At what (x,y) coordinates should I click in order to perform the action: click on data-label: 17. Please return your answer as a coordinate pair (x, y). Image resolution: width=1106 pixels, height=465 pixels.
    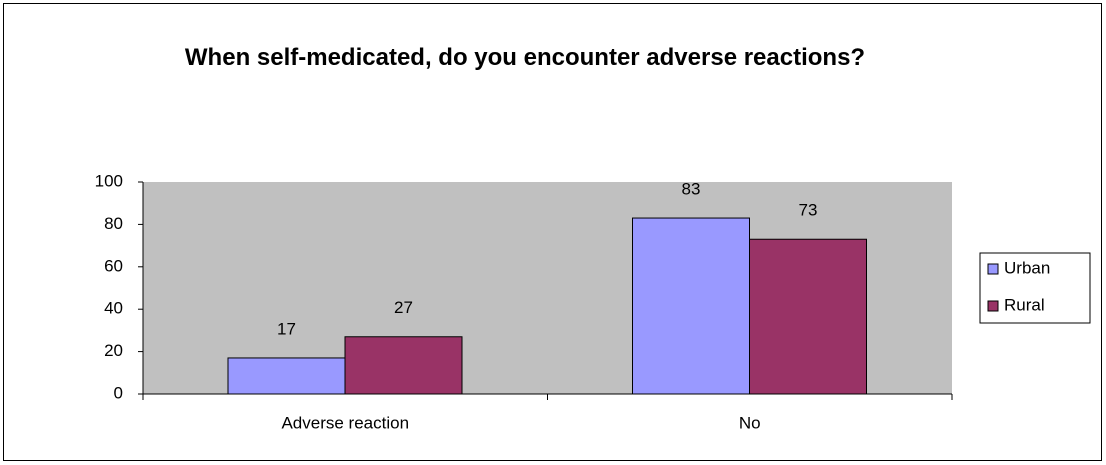
    Looking at the image, I should click on (286, 328).